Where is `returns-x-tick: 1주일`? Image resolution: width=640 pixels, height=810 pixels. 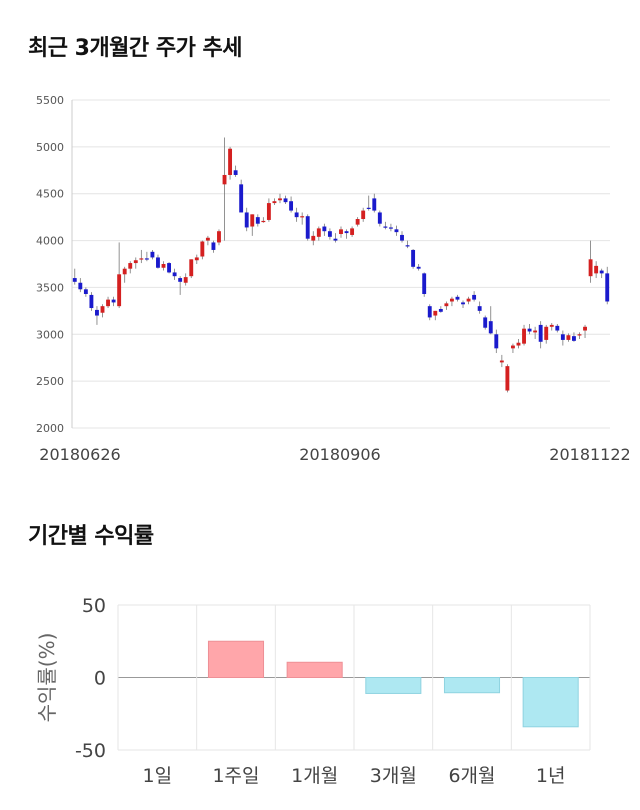 returns-x-tick: 1주일 is located at coordinates (235, 776).